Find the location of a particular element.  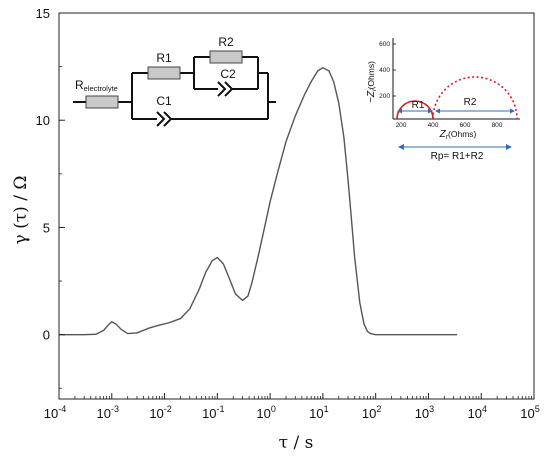

inset-y-tick-400: 400 is located at coordinates (384, 70).